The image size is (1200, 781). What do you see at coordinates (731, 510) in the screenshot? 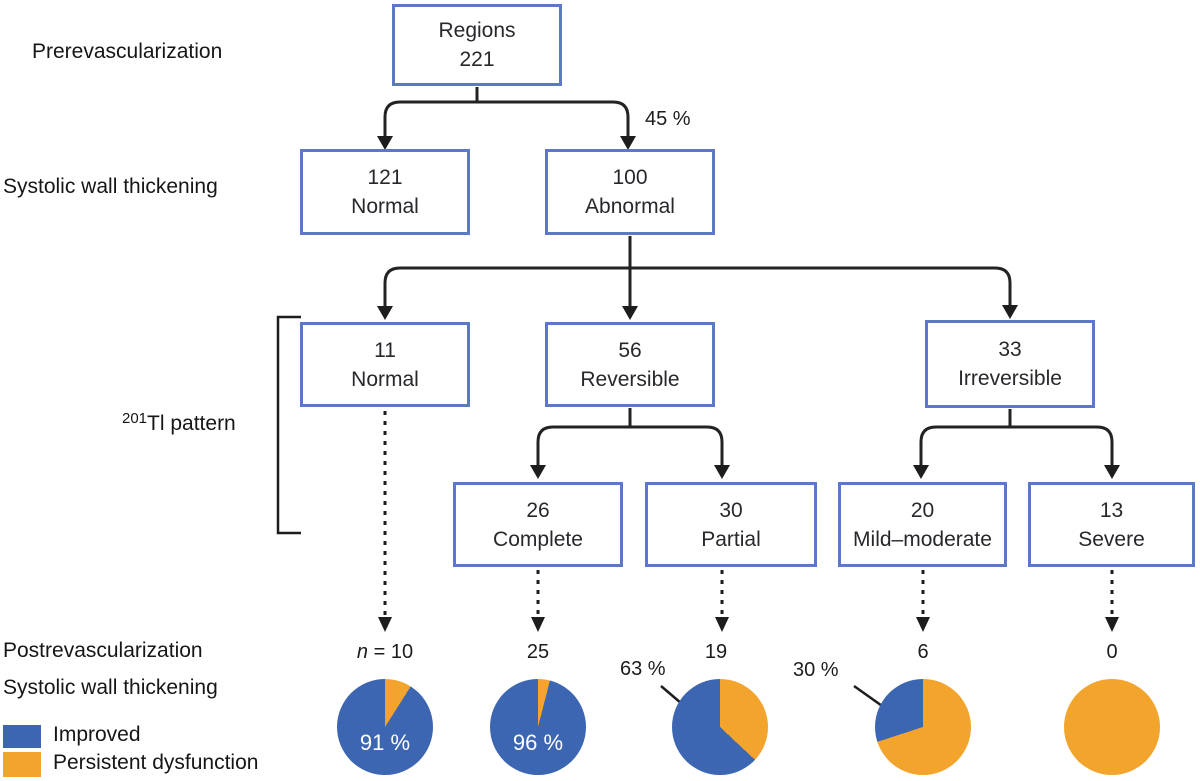
I see `node-partial-count: 30` at bounding box center [731, 510].